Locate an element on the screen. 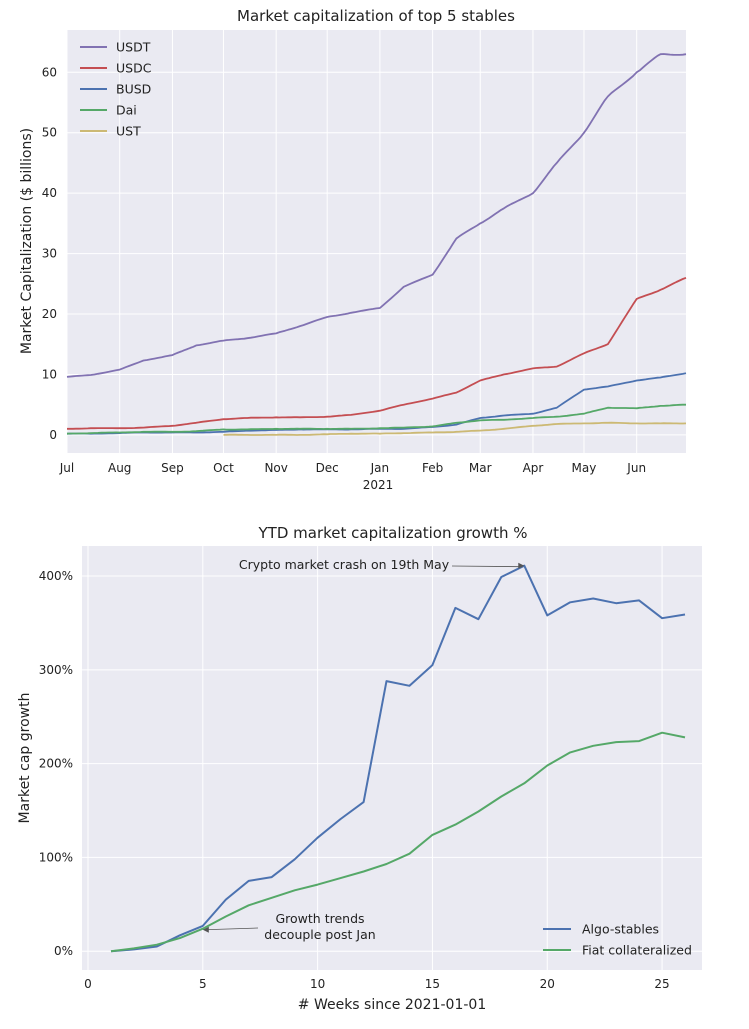 The height and width of the screenshot is (1029, 749). chart-title: YTD market capitalization growth % is located at coordinates (393, 533).